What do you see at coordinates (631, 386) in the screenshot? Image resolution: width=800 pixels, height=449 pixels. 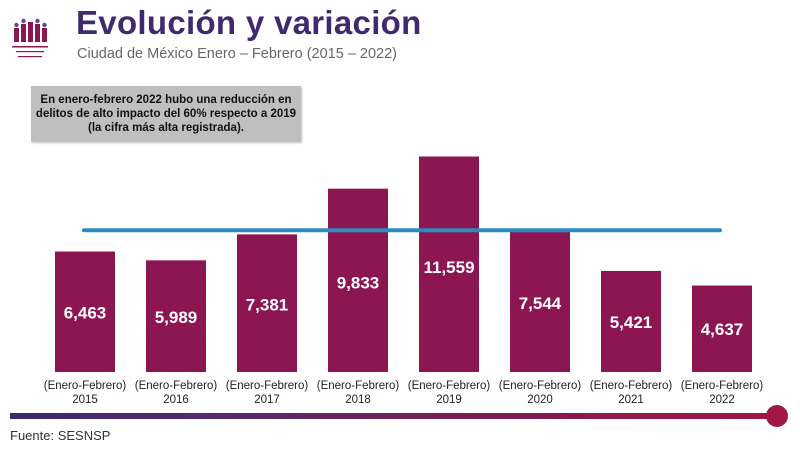 I see `x-tick-label-6-line-0: (Enero-Febrero)` at bounding box center [631, 386].